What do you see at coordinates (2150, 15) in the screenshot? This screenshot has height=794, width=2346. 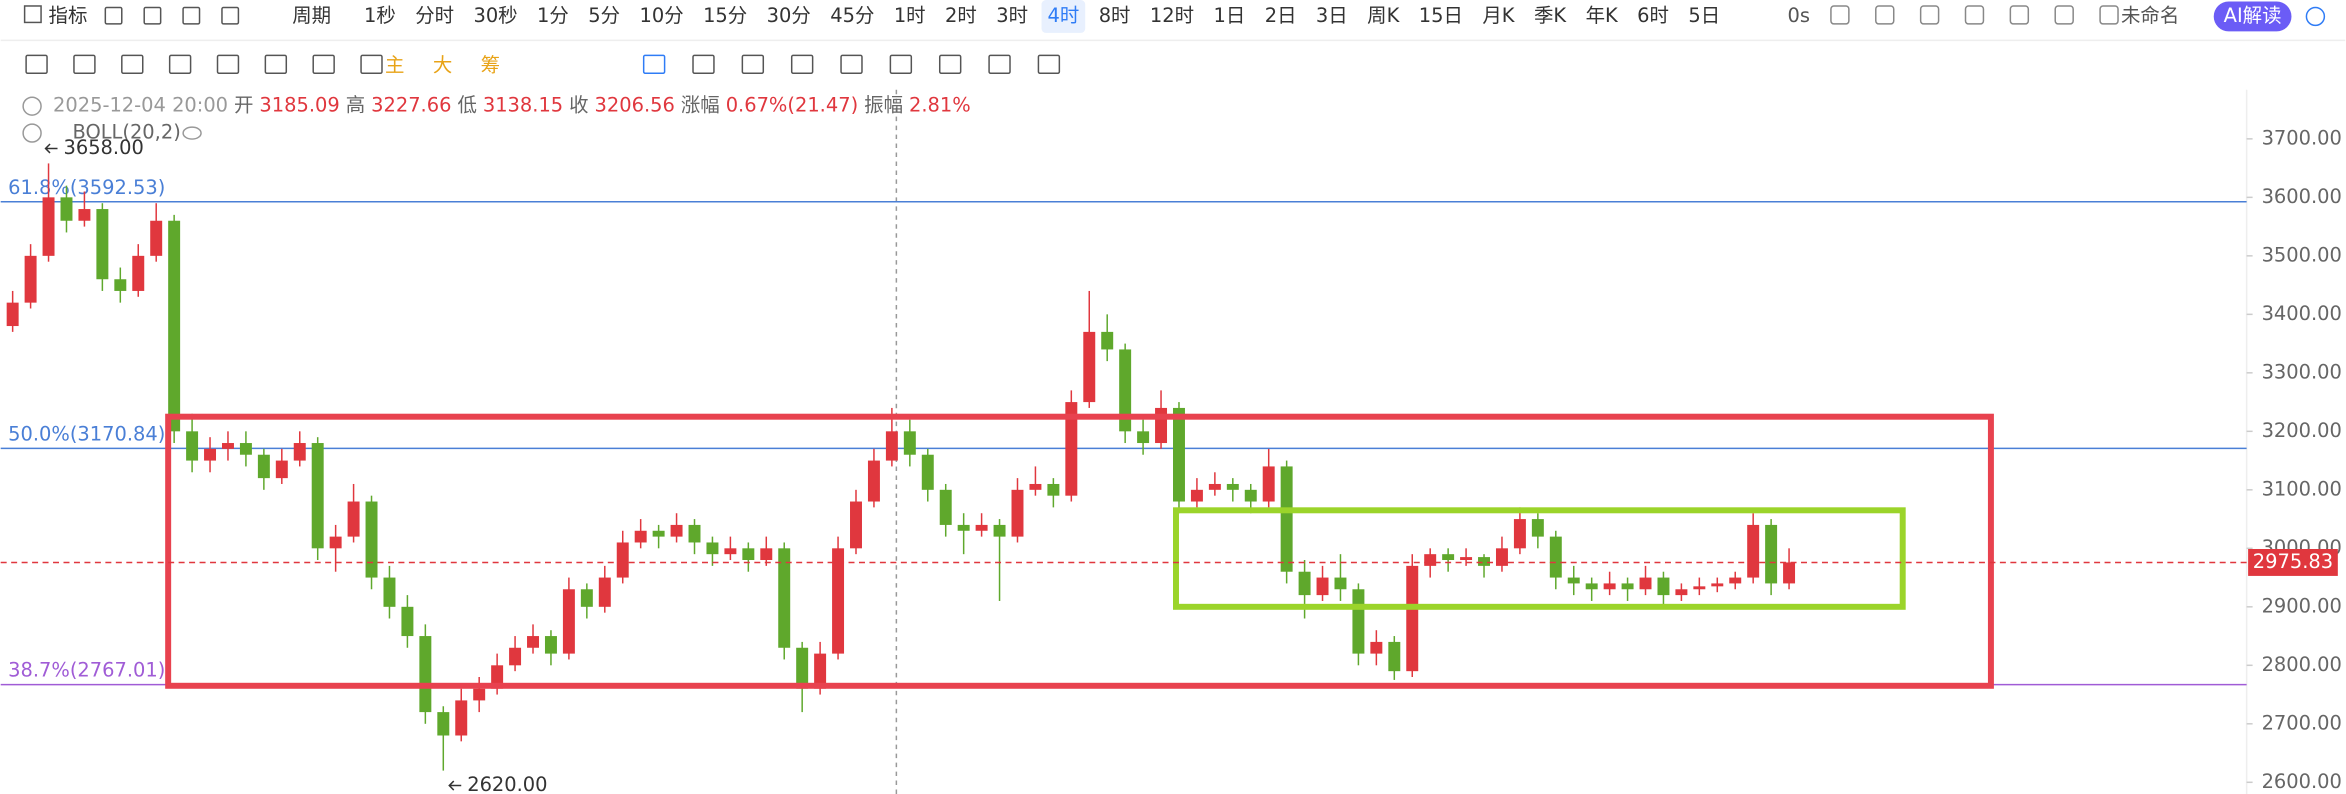 I see `layout-name: 未命名` at bounding box center [2150, 15].